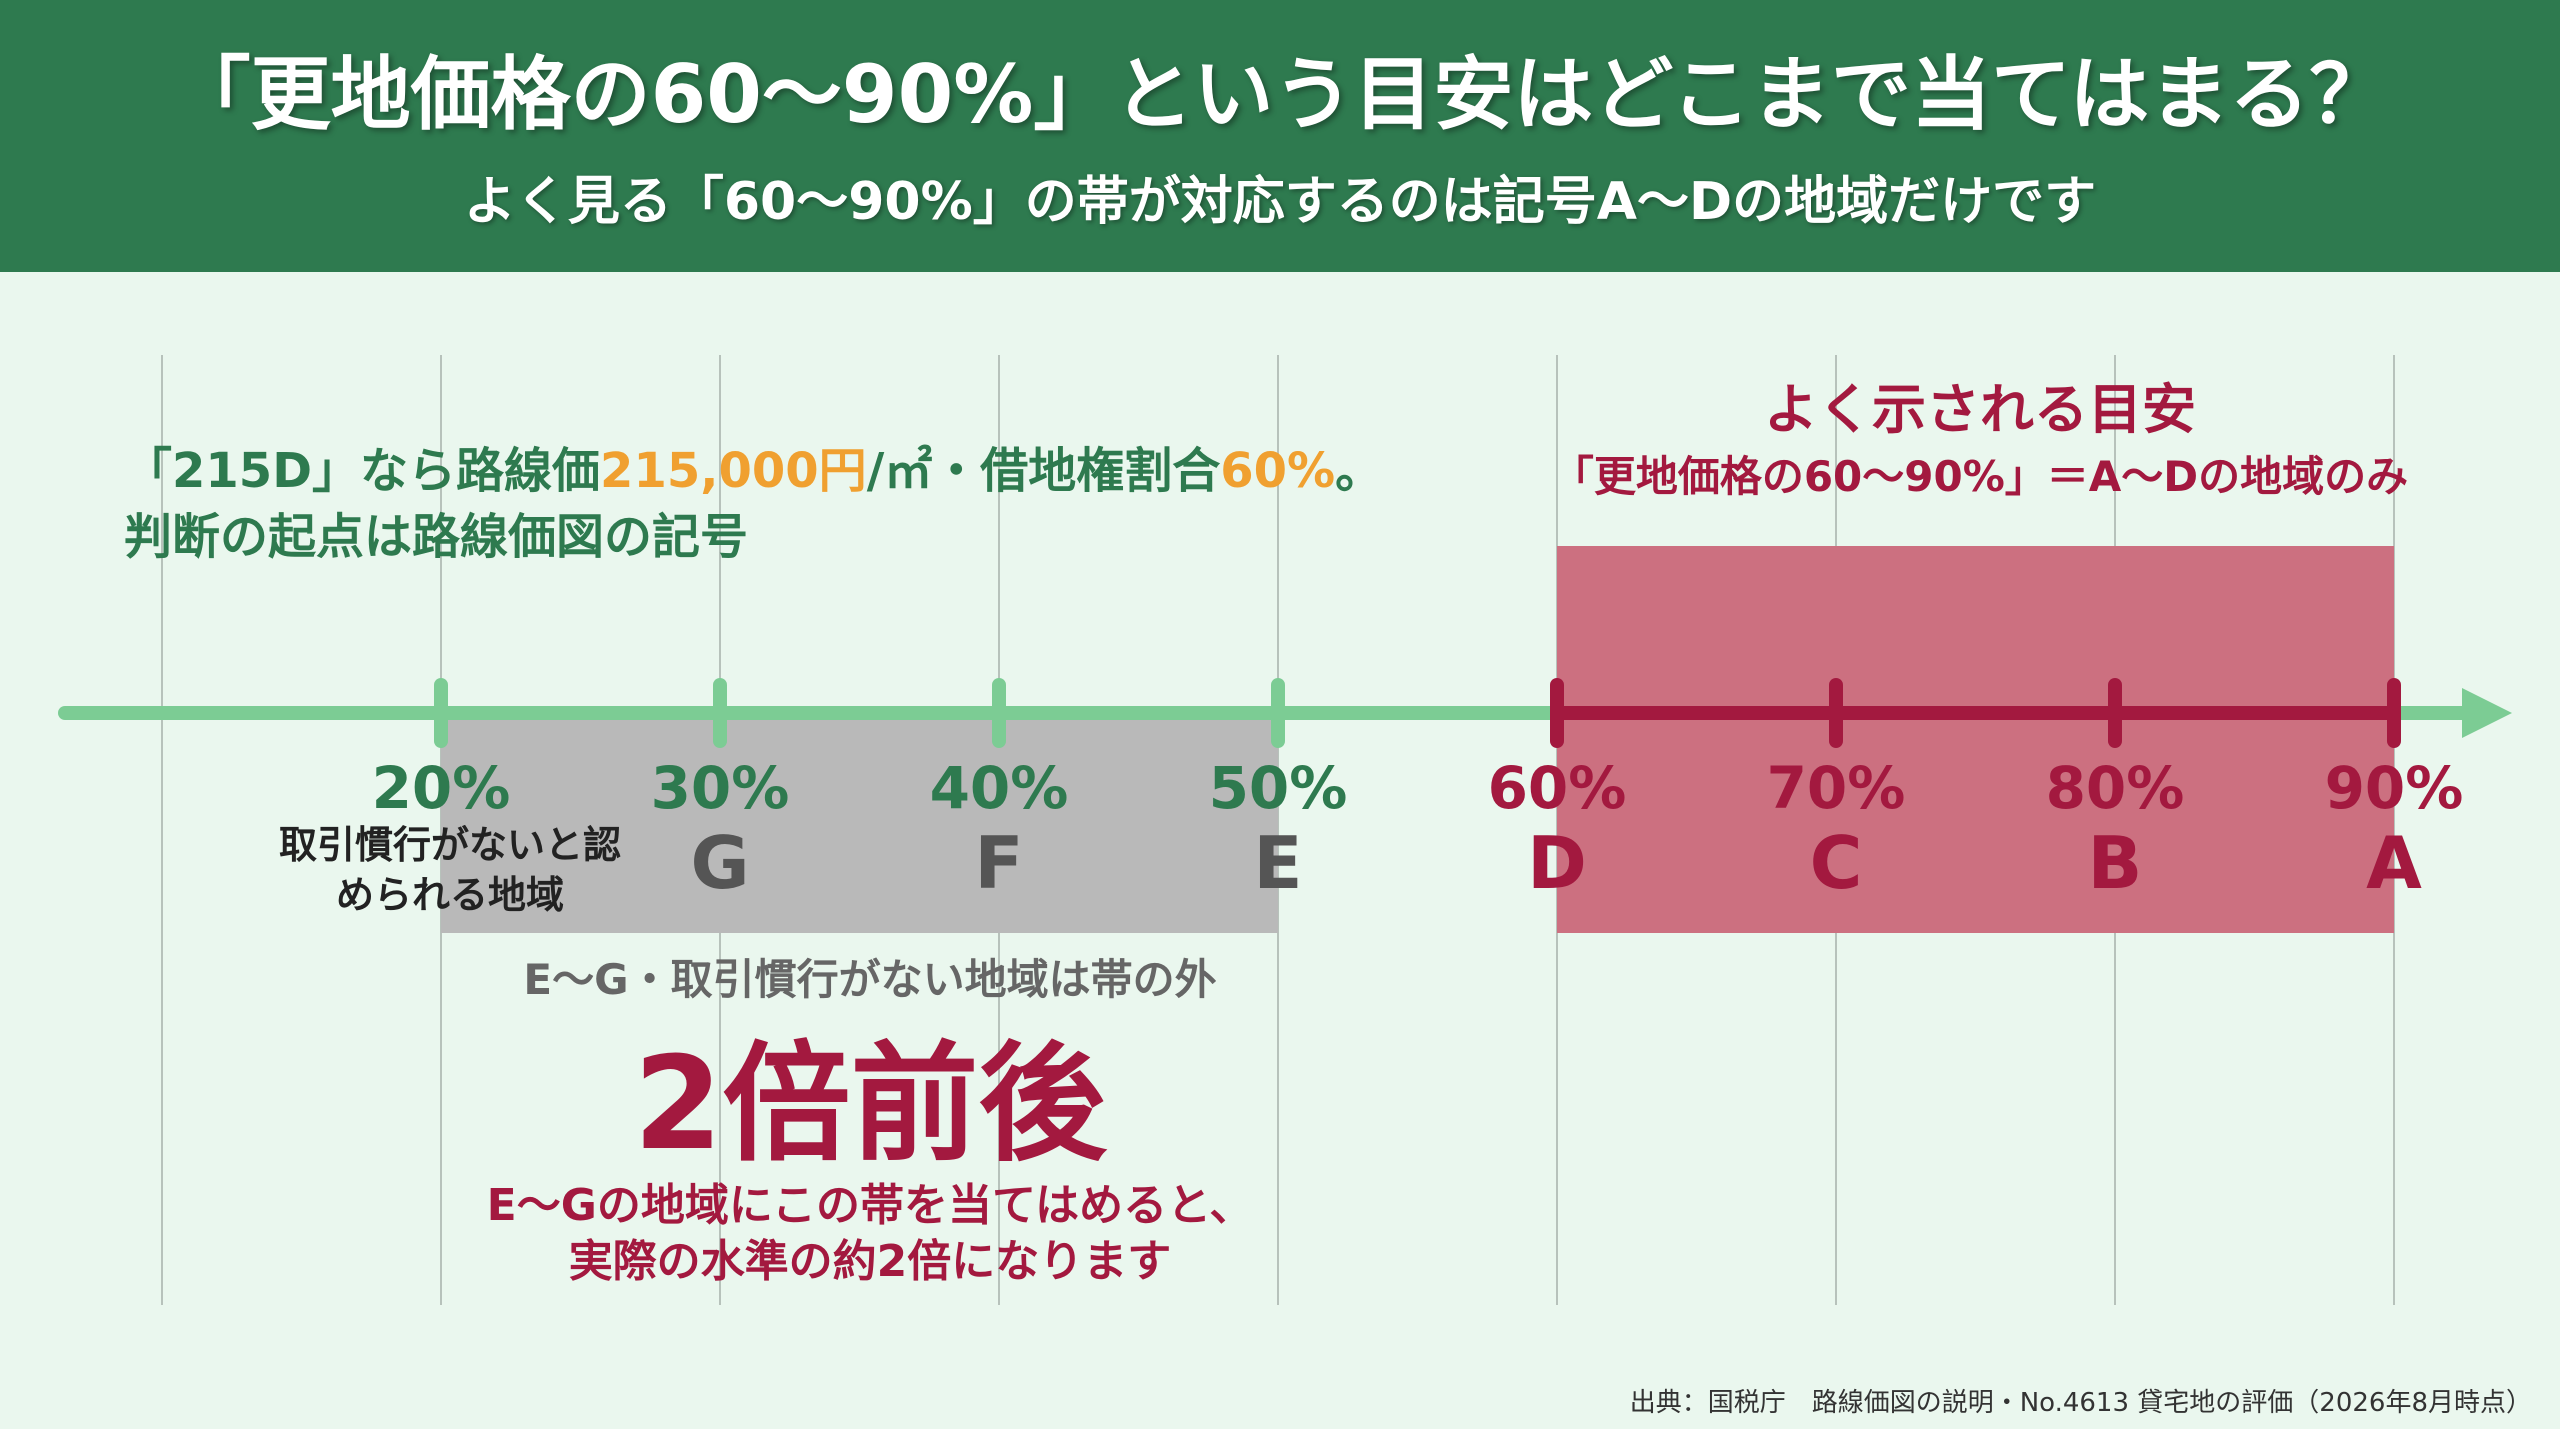 This screenshot has width=2560, height=1429. What do you see at coordinates (2115, 863) in the screenshot?
I see `tick-symbol-label: B` at bounding box center [2115, 863].